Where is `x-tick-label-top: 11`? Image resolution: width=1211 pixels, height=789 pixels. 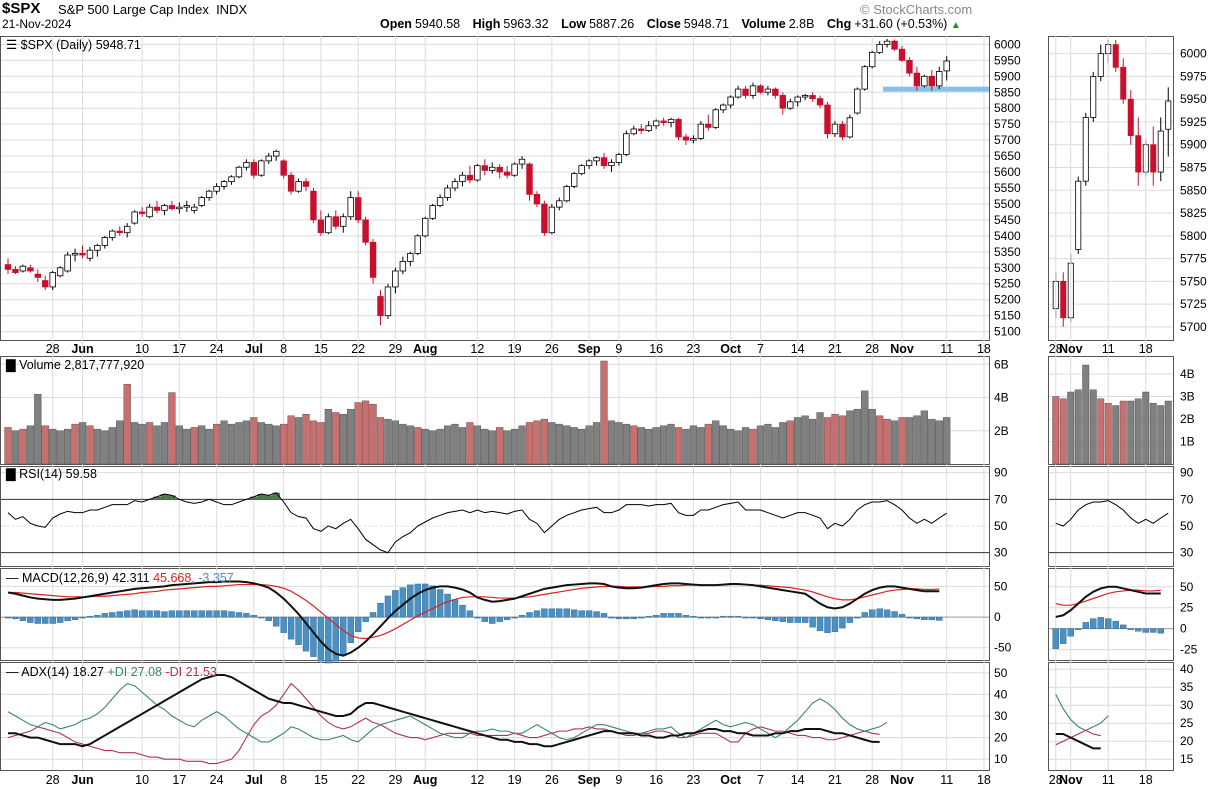
x-tick-label-top: 11 is located at coordinates (946, 349).